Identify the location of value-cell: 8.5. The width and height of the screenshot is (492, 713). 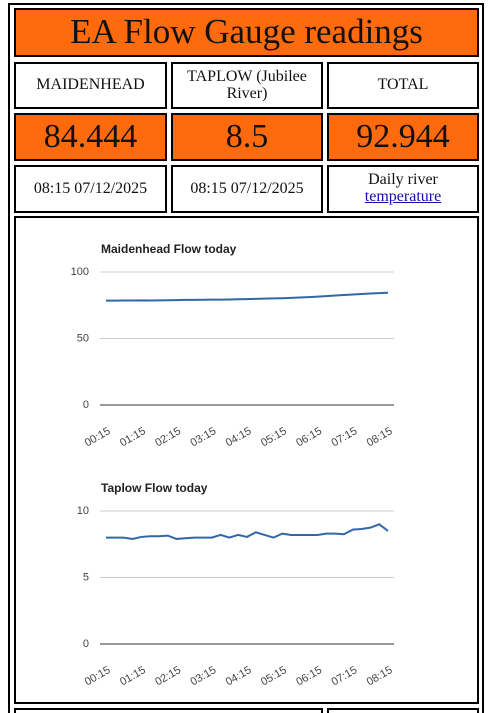
(247, 137).